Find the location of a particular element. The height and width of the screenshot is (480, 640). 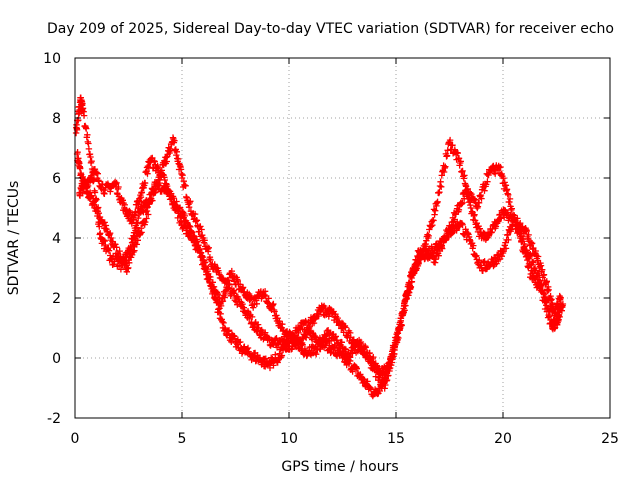

y-tick-label: 2 is located at coordinates (56, 299).